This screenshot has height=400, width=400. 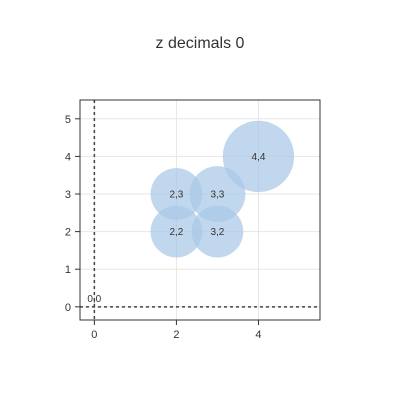 I want to click on bubble-label: 4,4, so click(x=259, y=157).